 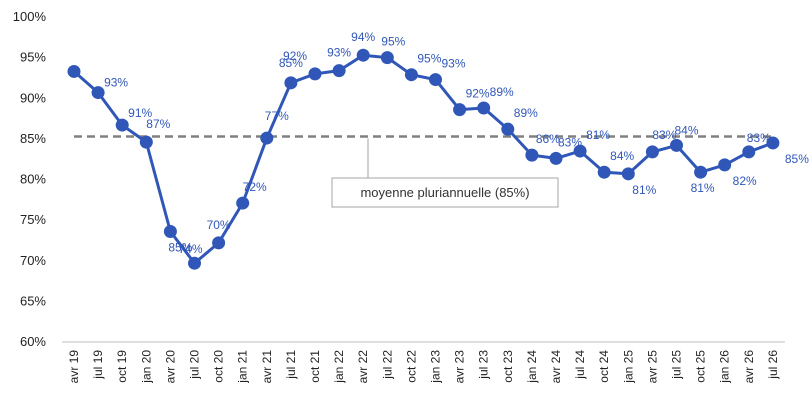 What do you see at coordinates (580, 365) in the screenshot?
I see `x-tick-label: jul 24` at bounding box center [580, 365].